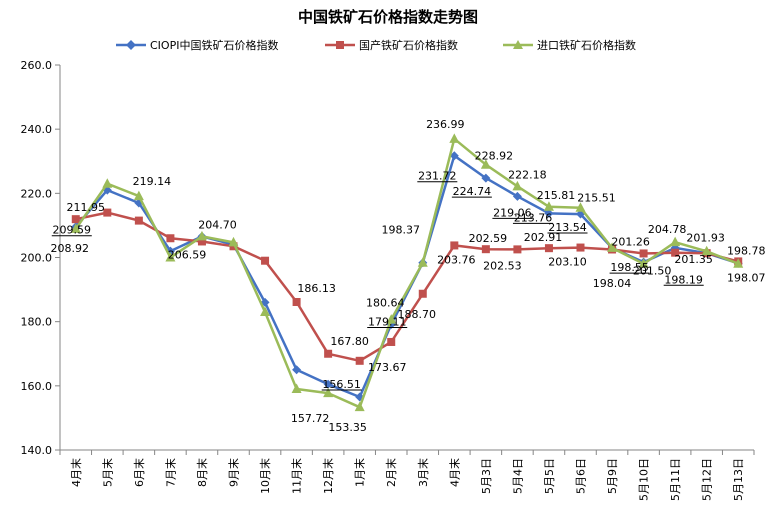 This screenshot has width=777, height=518. I want to click on data-label: 204.78, so click(667, 229).